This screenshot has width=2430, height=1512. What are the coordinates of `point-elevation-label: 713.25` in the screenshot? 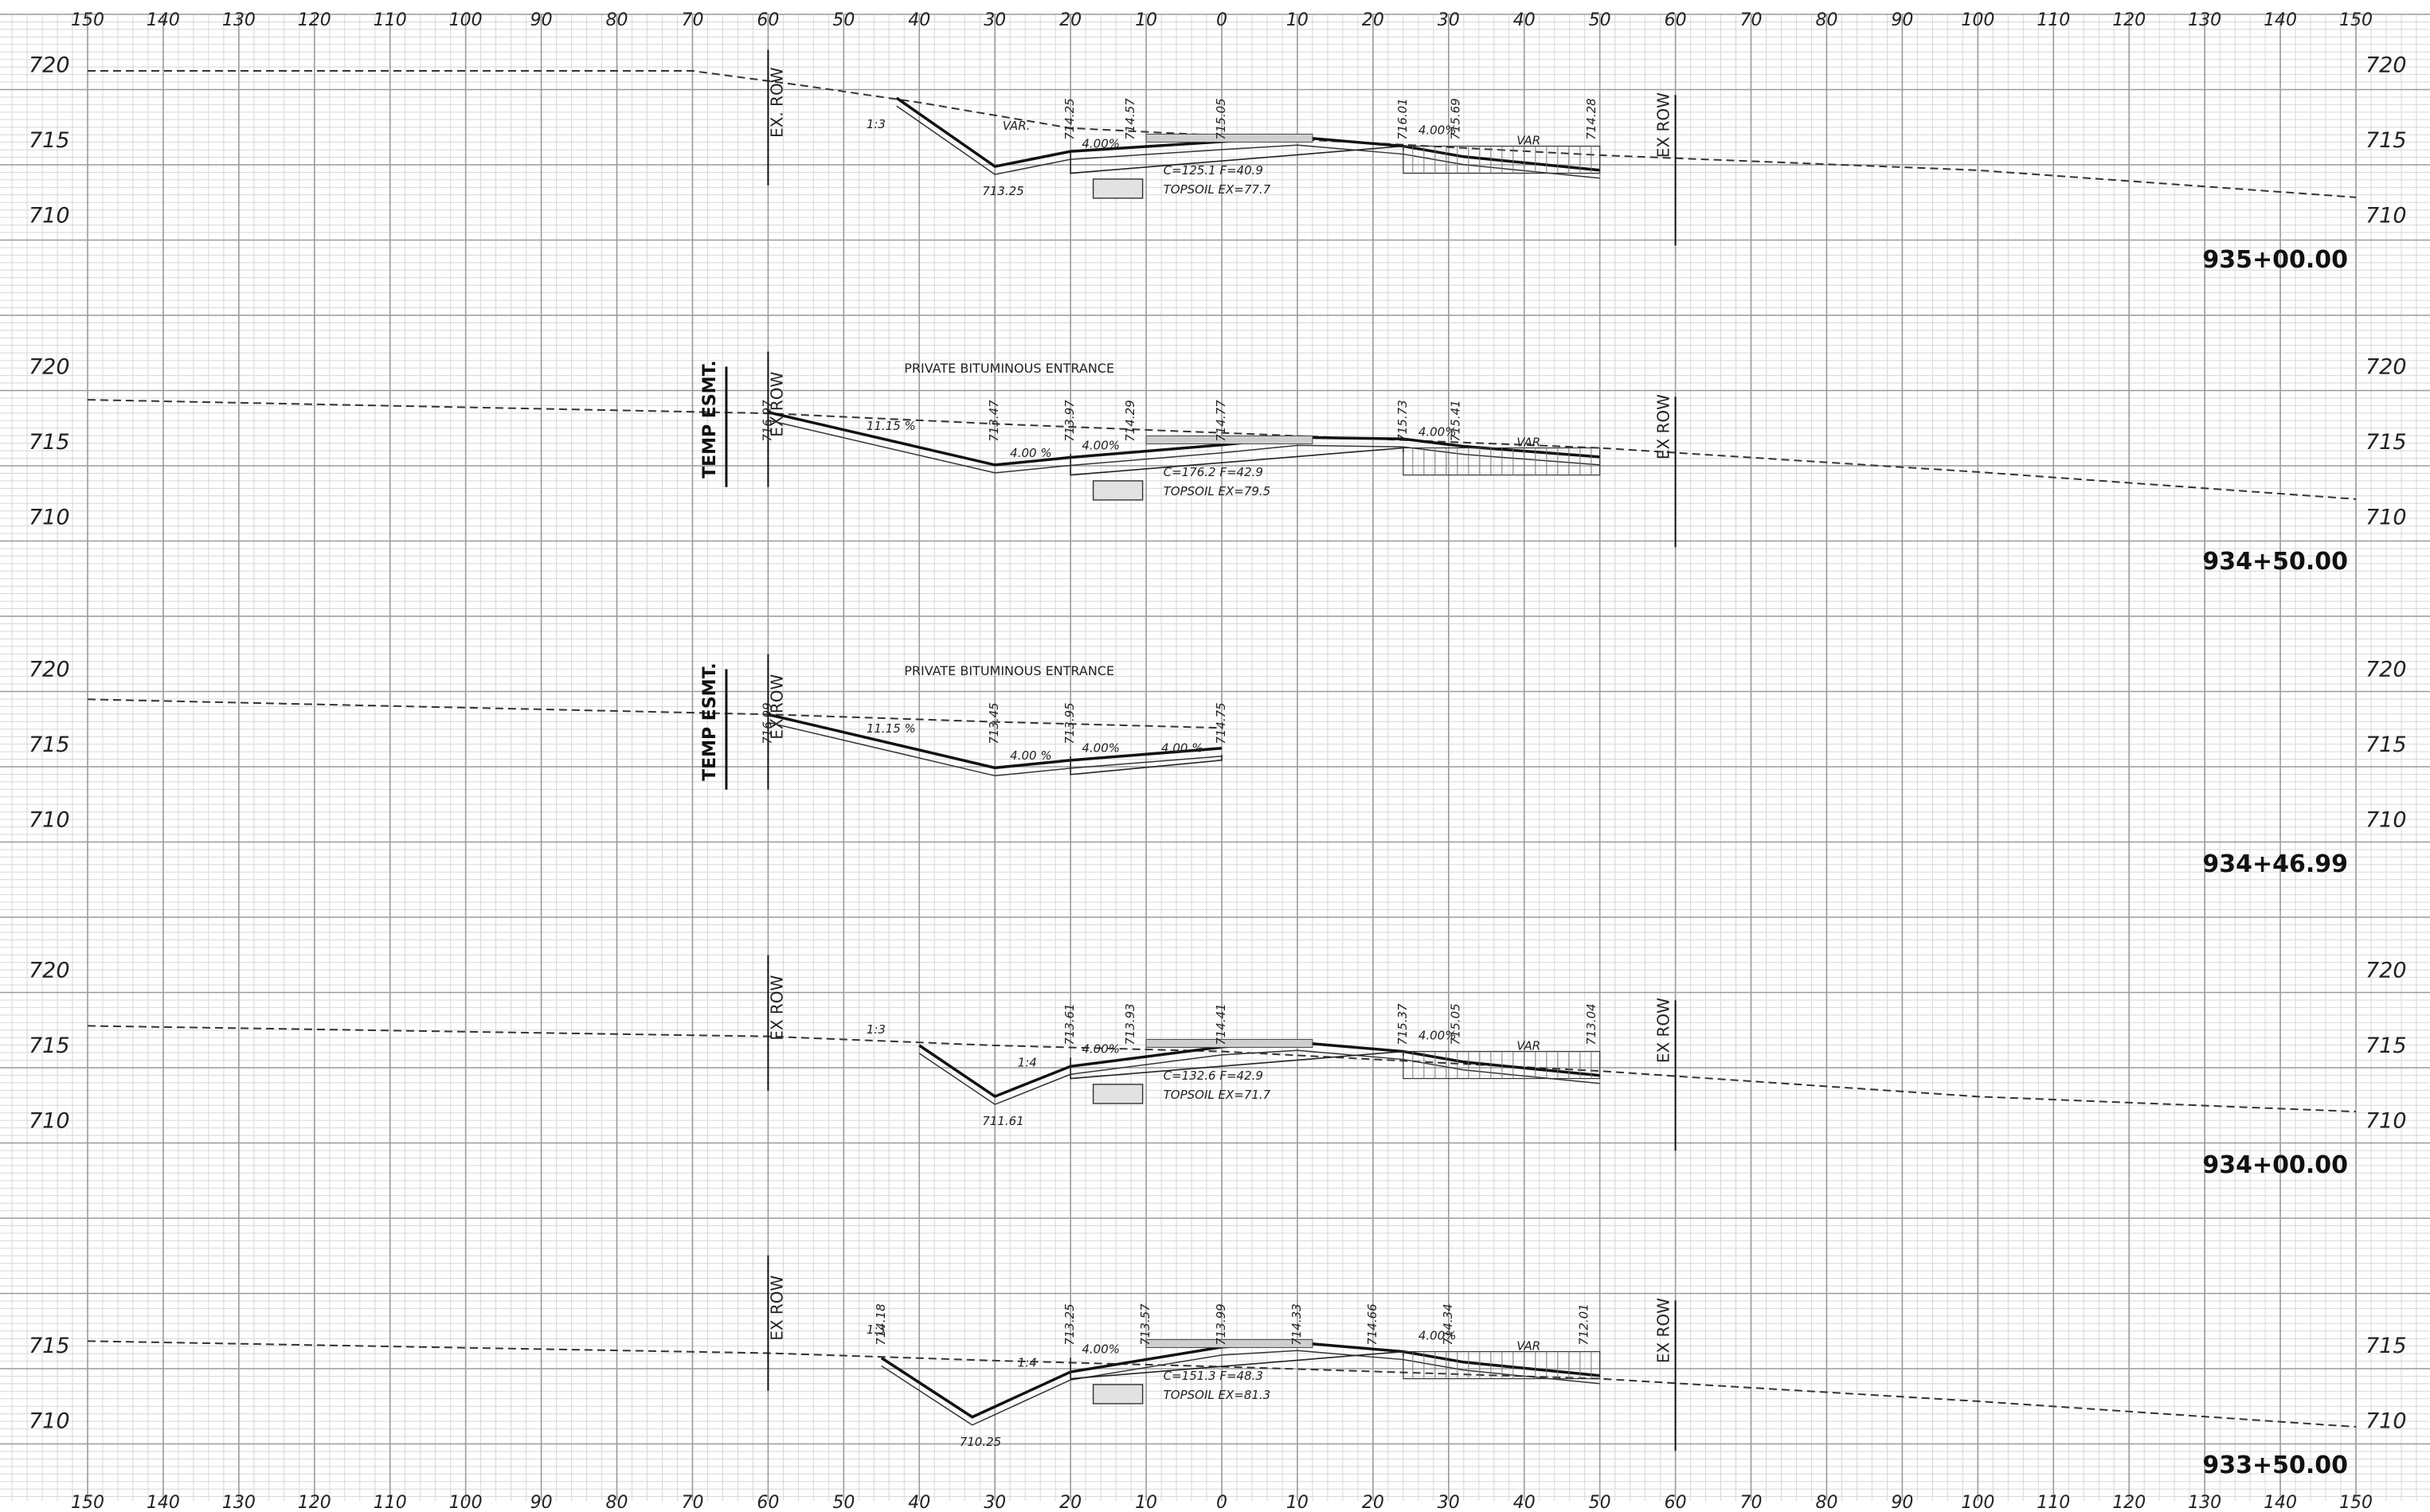 It's located at (1069, 1324).